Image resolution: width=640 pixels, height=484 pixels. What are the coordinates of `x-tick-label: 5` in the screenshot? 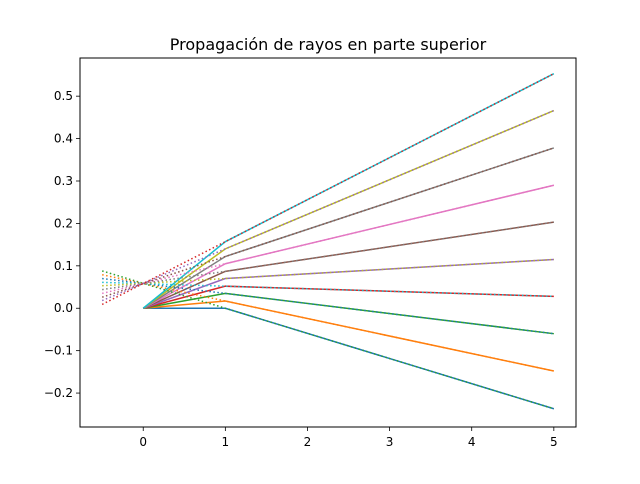 It's located at (554, 442).